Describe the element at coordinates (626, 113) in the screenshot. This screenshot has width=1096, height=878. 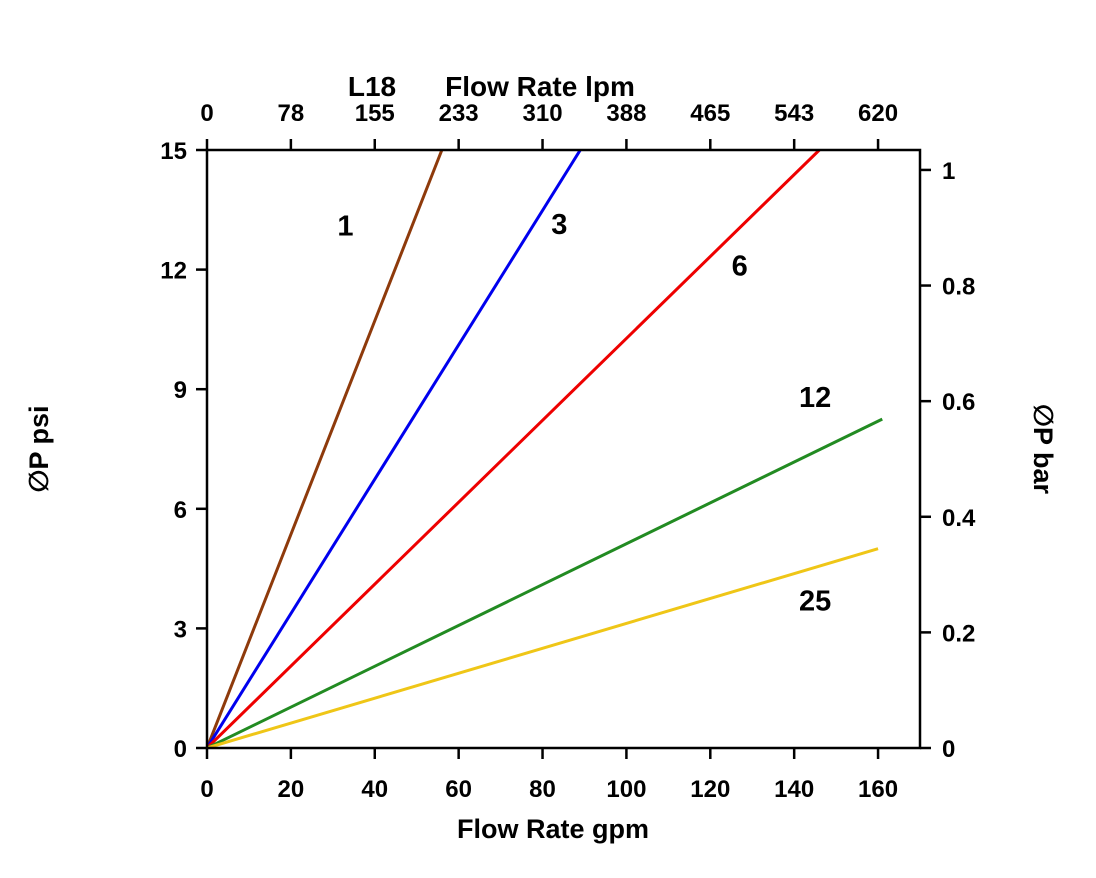
I see `x-top-tick-label: 388` at that location.